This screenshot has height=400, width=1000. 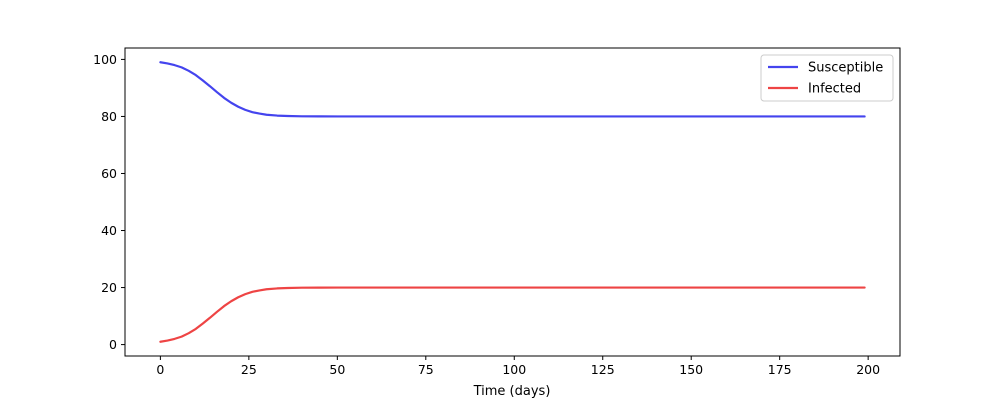 What do you see at coordinates (105, 59) in the screenshot?
I see `y-tick-label: 100` at bounding box center [105, 59].